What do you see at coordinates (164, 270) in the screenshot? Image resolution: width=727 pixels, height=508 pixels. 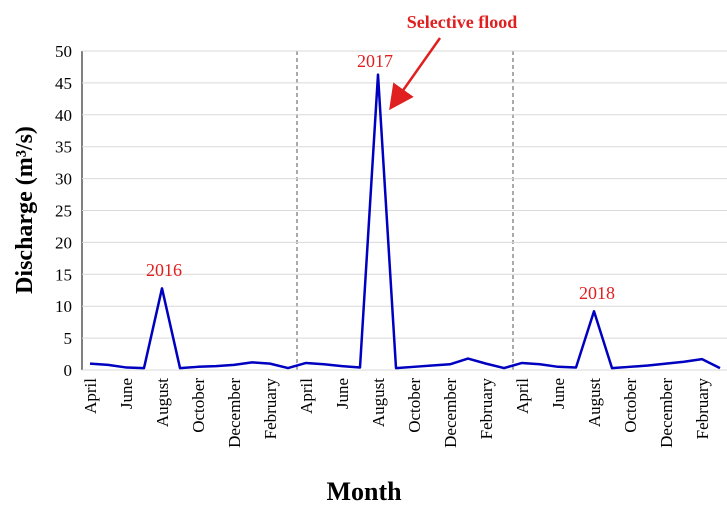 I see `annotation: 2016` at bounding box center [164, 270].